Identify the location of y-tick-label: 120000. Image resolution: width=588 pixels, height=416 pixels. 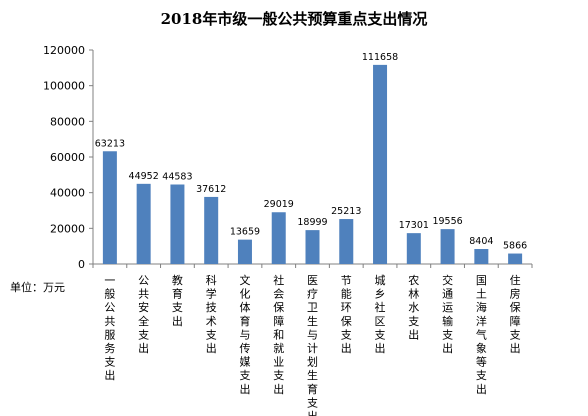
(64, 50).